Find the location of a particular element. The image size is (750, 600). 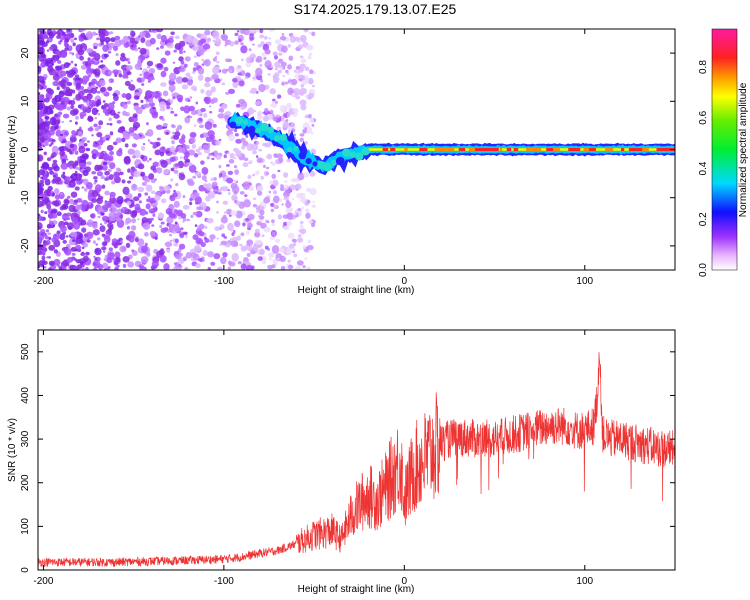

colorbar-tick-label: 0.4 is located at coordinates (703, 168).